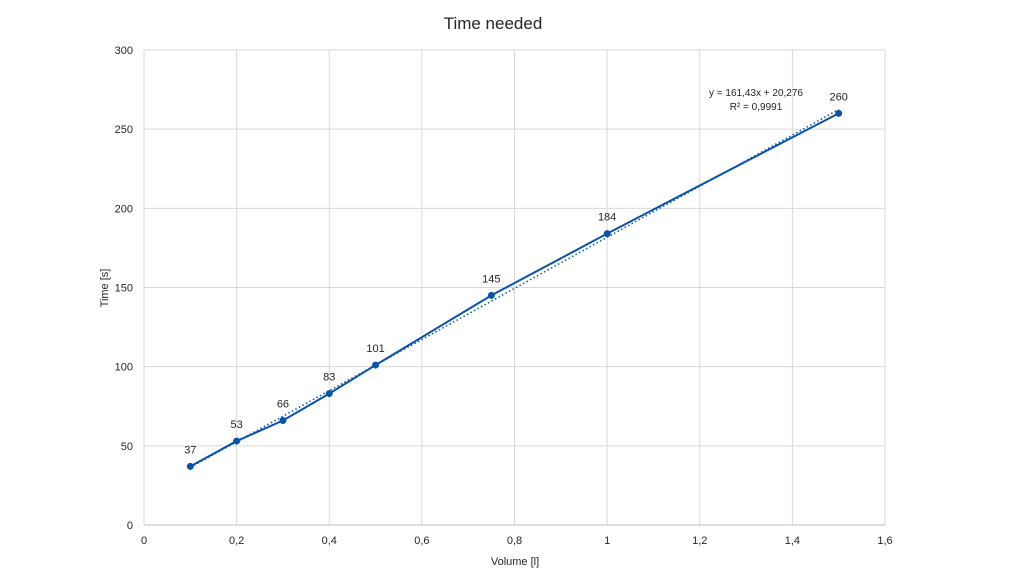 The image size is (1035, 587). Describe the element at coordinates (515, 562) in the screenshot. I see `x-axis-title: Volume [l]` at that location.